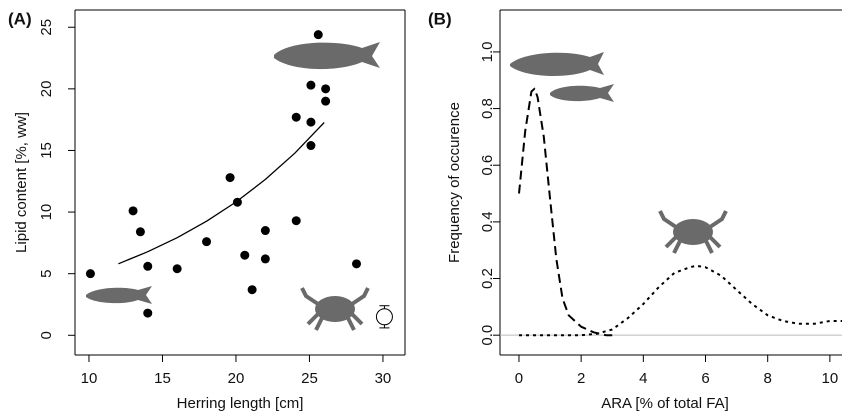 This screenshot has width=842, height=417. I want to click on y-tick-label: 0.0, so click(487, 335).